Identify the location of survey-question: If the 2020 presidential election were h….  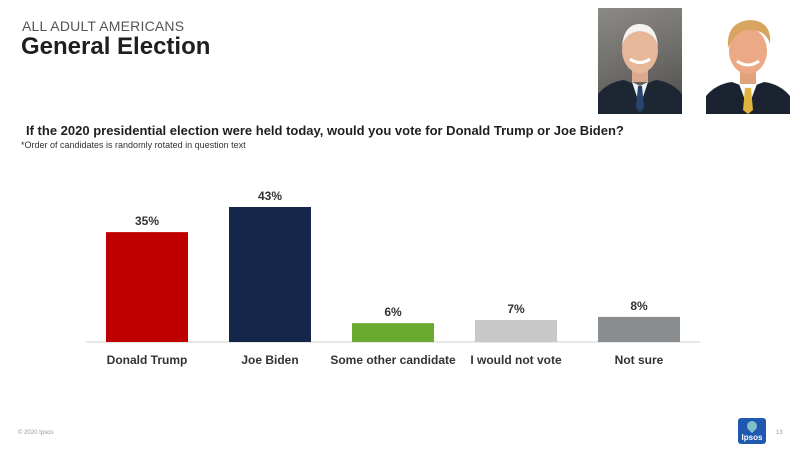
(325, 130).